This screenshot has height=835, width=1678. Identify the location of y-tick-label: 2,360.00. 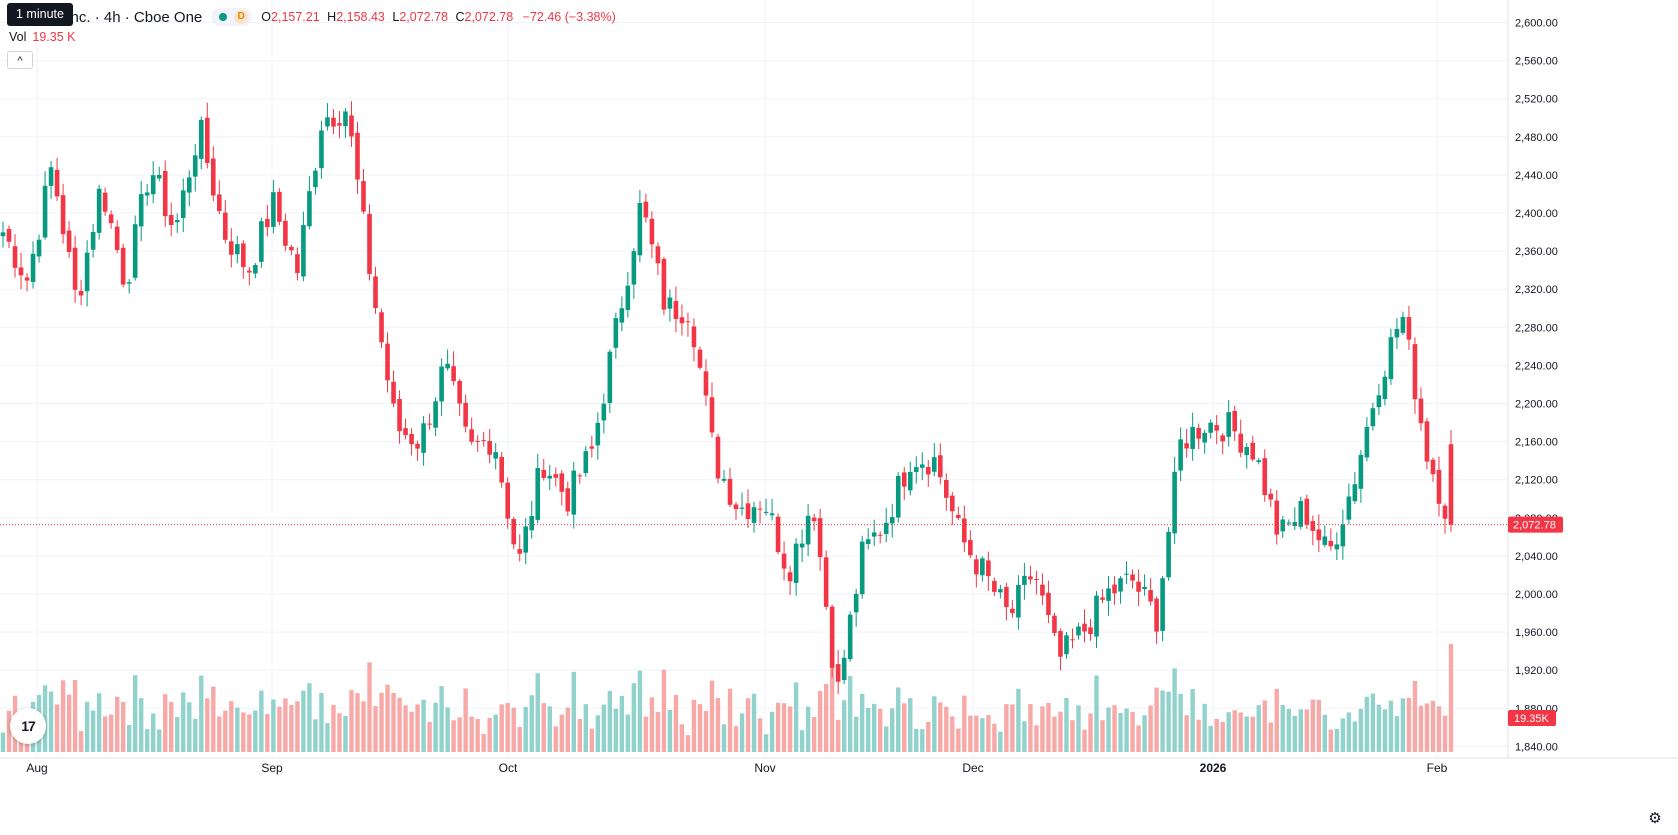
(1536, 252).